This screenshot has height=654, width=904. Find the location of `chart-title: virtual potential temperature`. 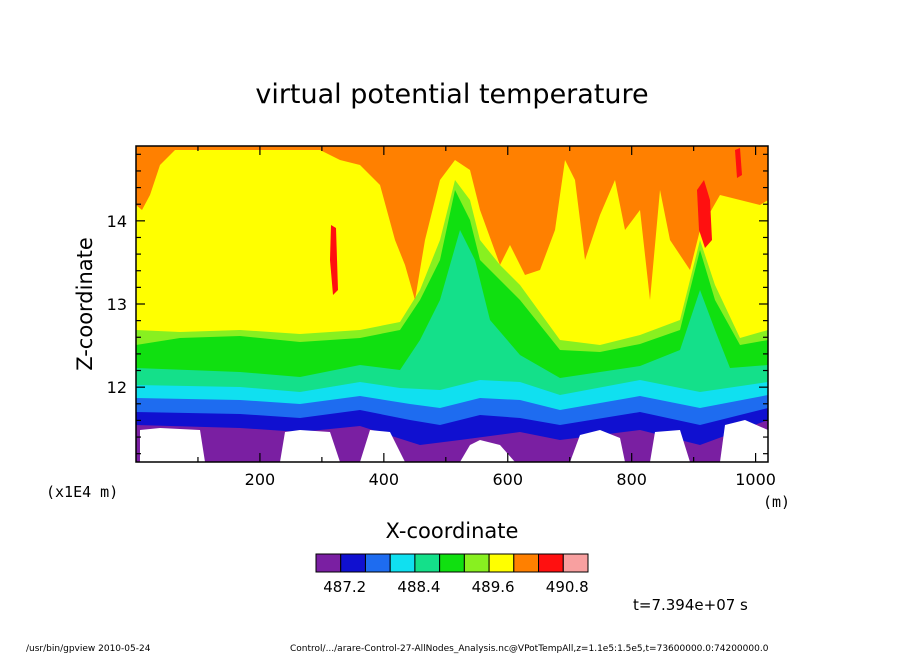

chart-title: virtual potential temperature is located at coordinates (451, 94).